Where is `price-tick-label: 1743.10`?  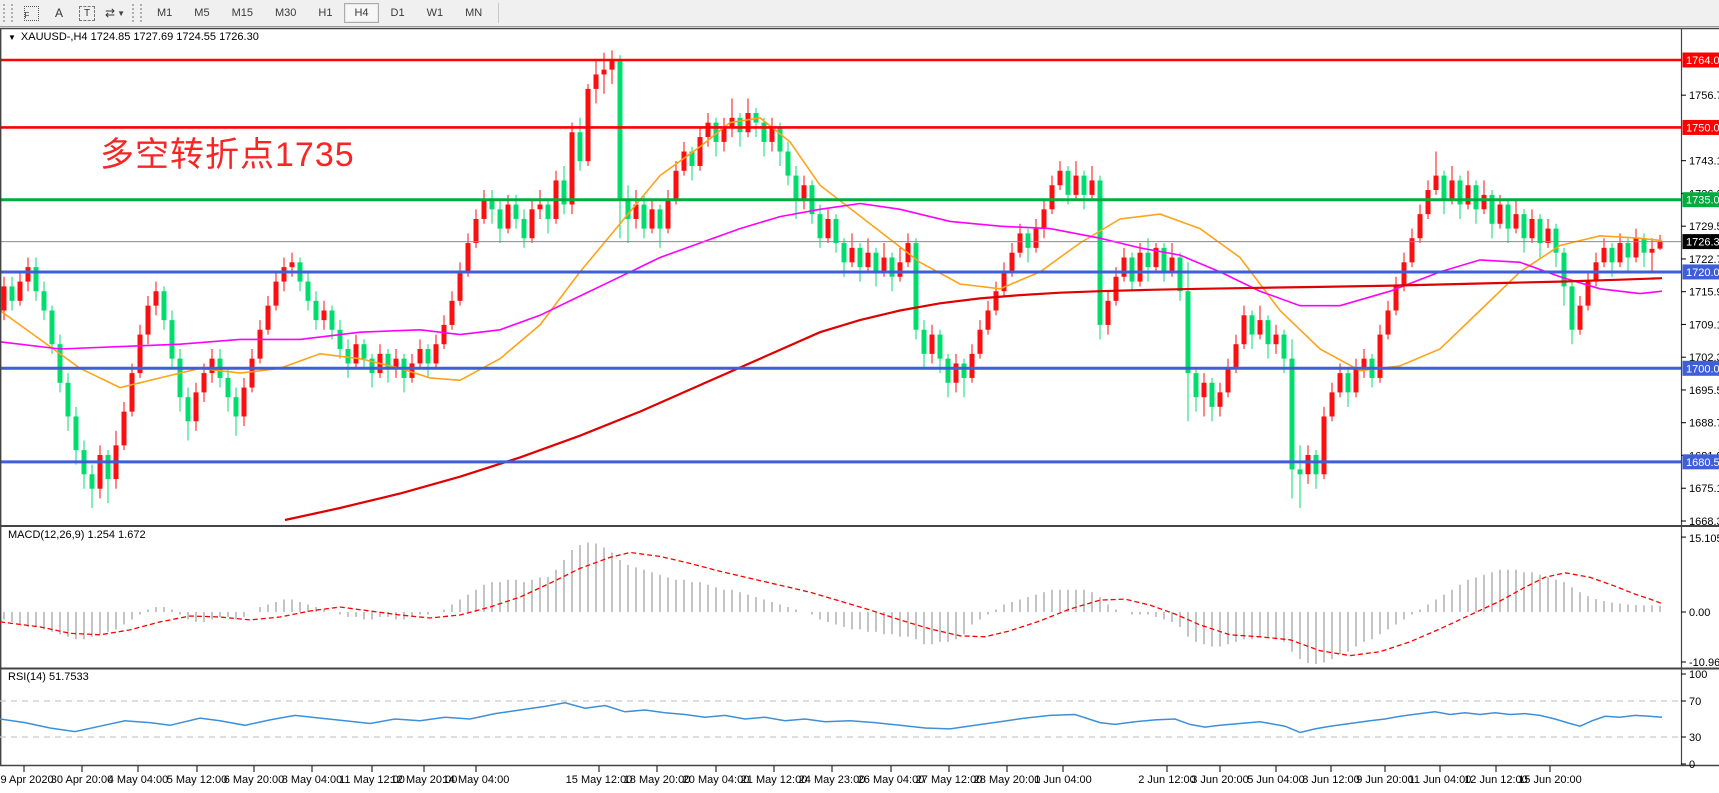
price-tick-label: 1743.10 is located at coordinates (1704, 162).